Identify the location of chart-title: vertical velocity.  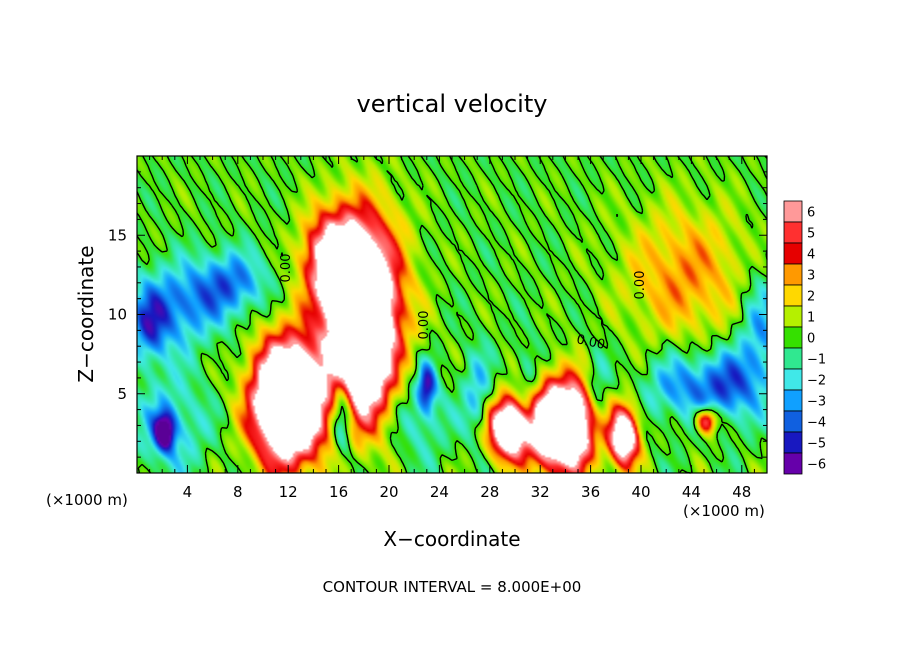
(452, 104).